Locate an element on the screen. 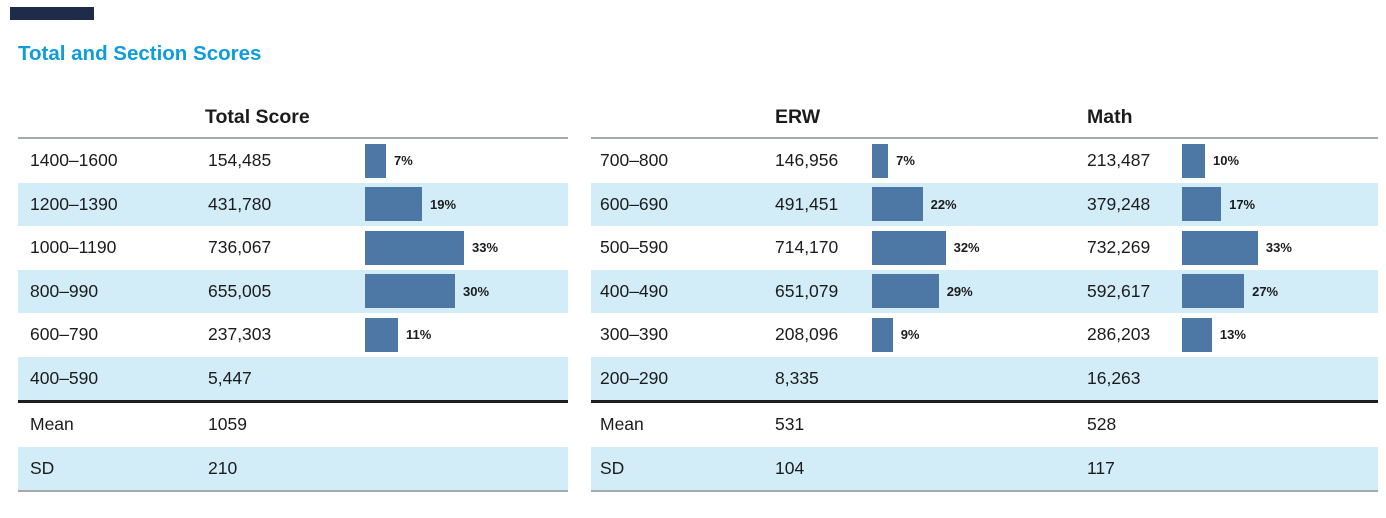 The image size is (1386, 518). table-row: 400–490 651,079 29% 592,617 27% is located at coordinates (984, 291).